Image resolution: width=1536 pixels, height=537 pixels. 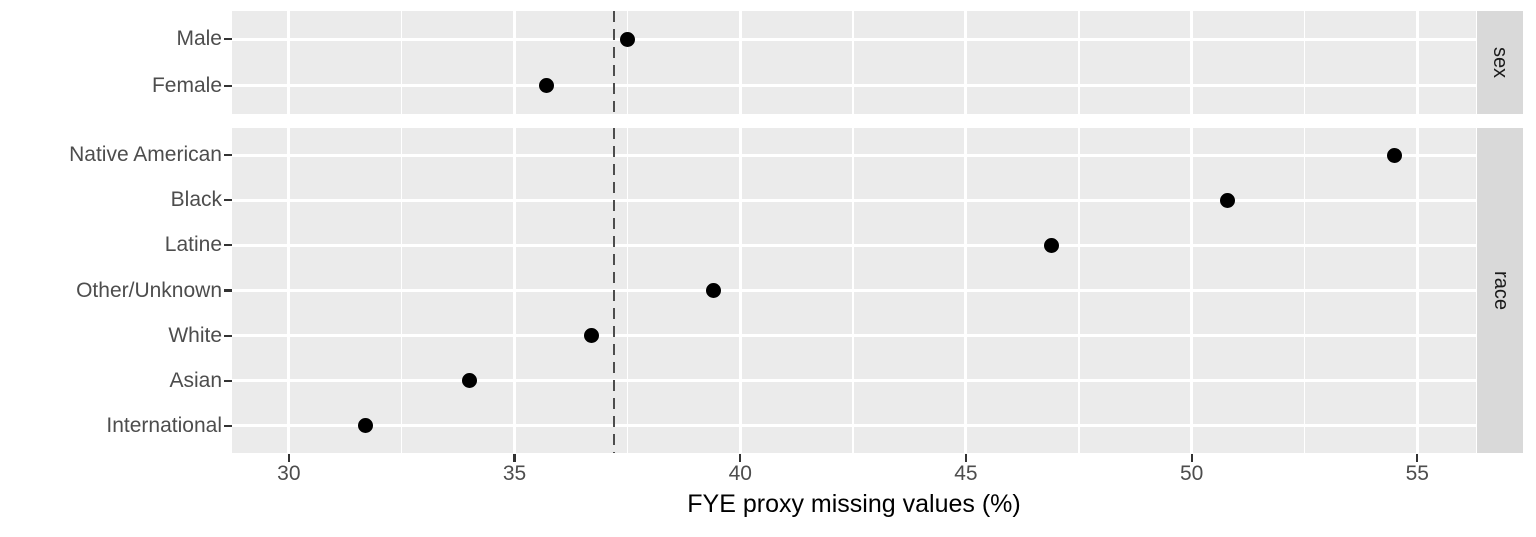 What do you see at coordinates (289, 473) in the screenshot?
I see `x-tick-label: 30` at bounding box center [289, 473].